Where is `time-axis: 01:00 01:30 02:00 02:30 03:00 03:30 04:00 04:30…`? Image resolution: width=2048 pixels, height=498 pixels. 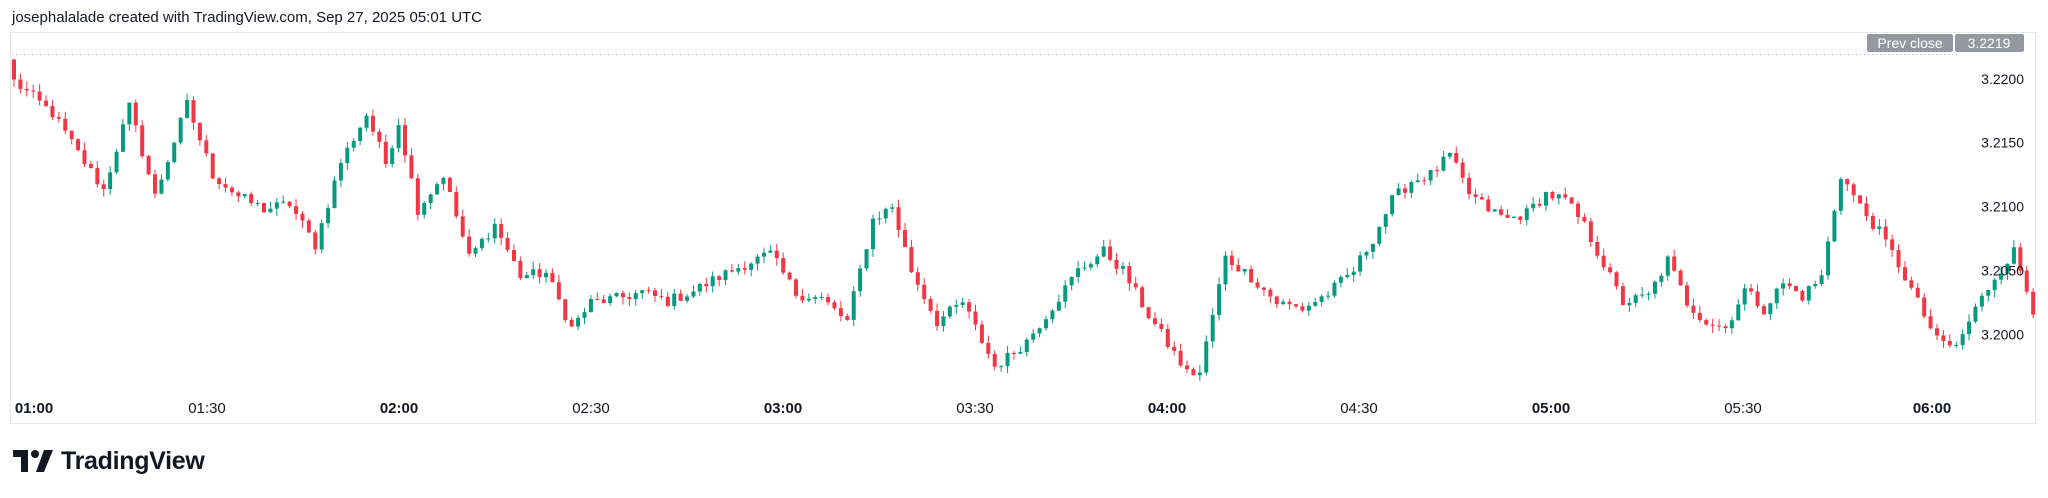
time-axis: 01:00 01:30 02:00 02:30 03:00 03:30 04:00 04:30… is located at coordinates (983, 408).